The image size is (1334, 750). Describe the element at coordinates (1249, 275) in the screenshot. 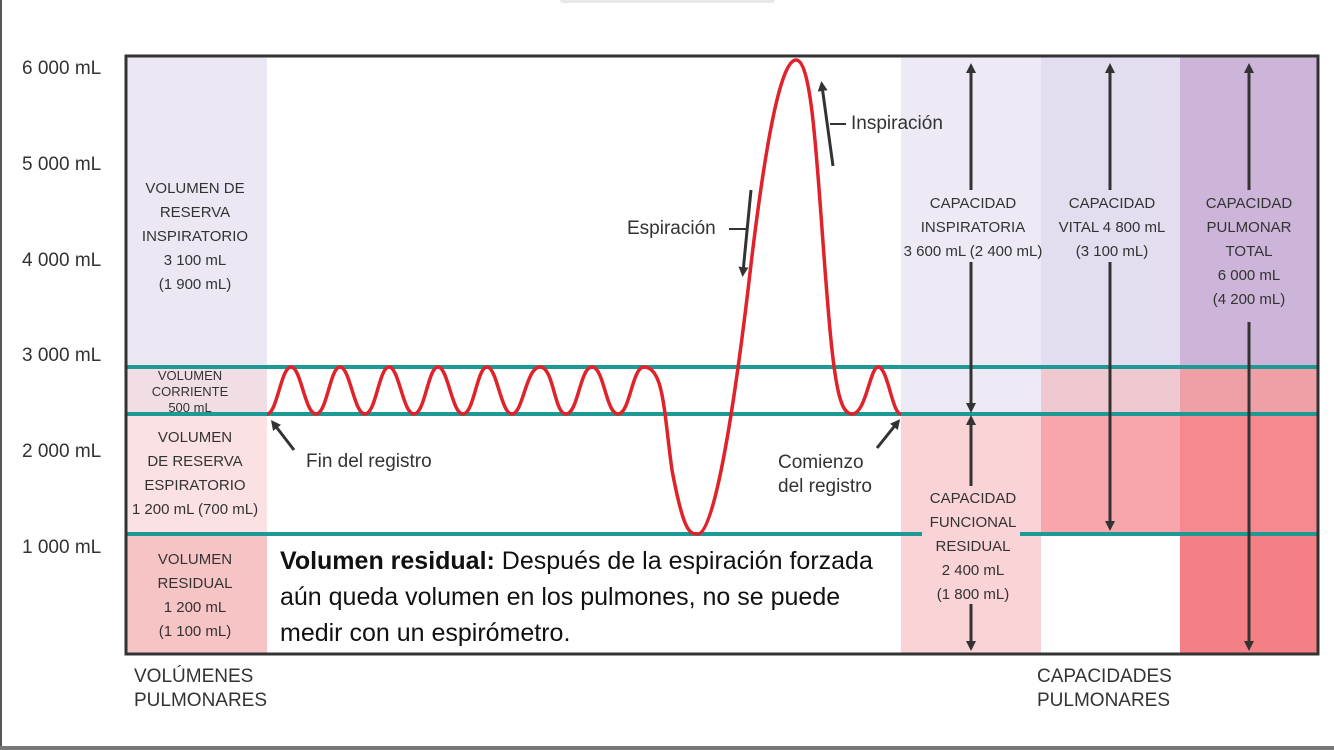

I see `svg-text: 6 000 mL` at that location.